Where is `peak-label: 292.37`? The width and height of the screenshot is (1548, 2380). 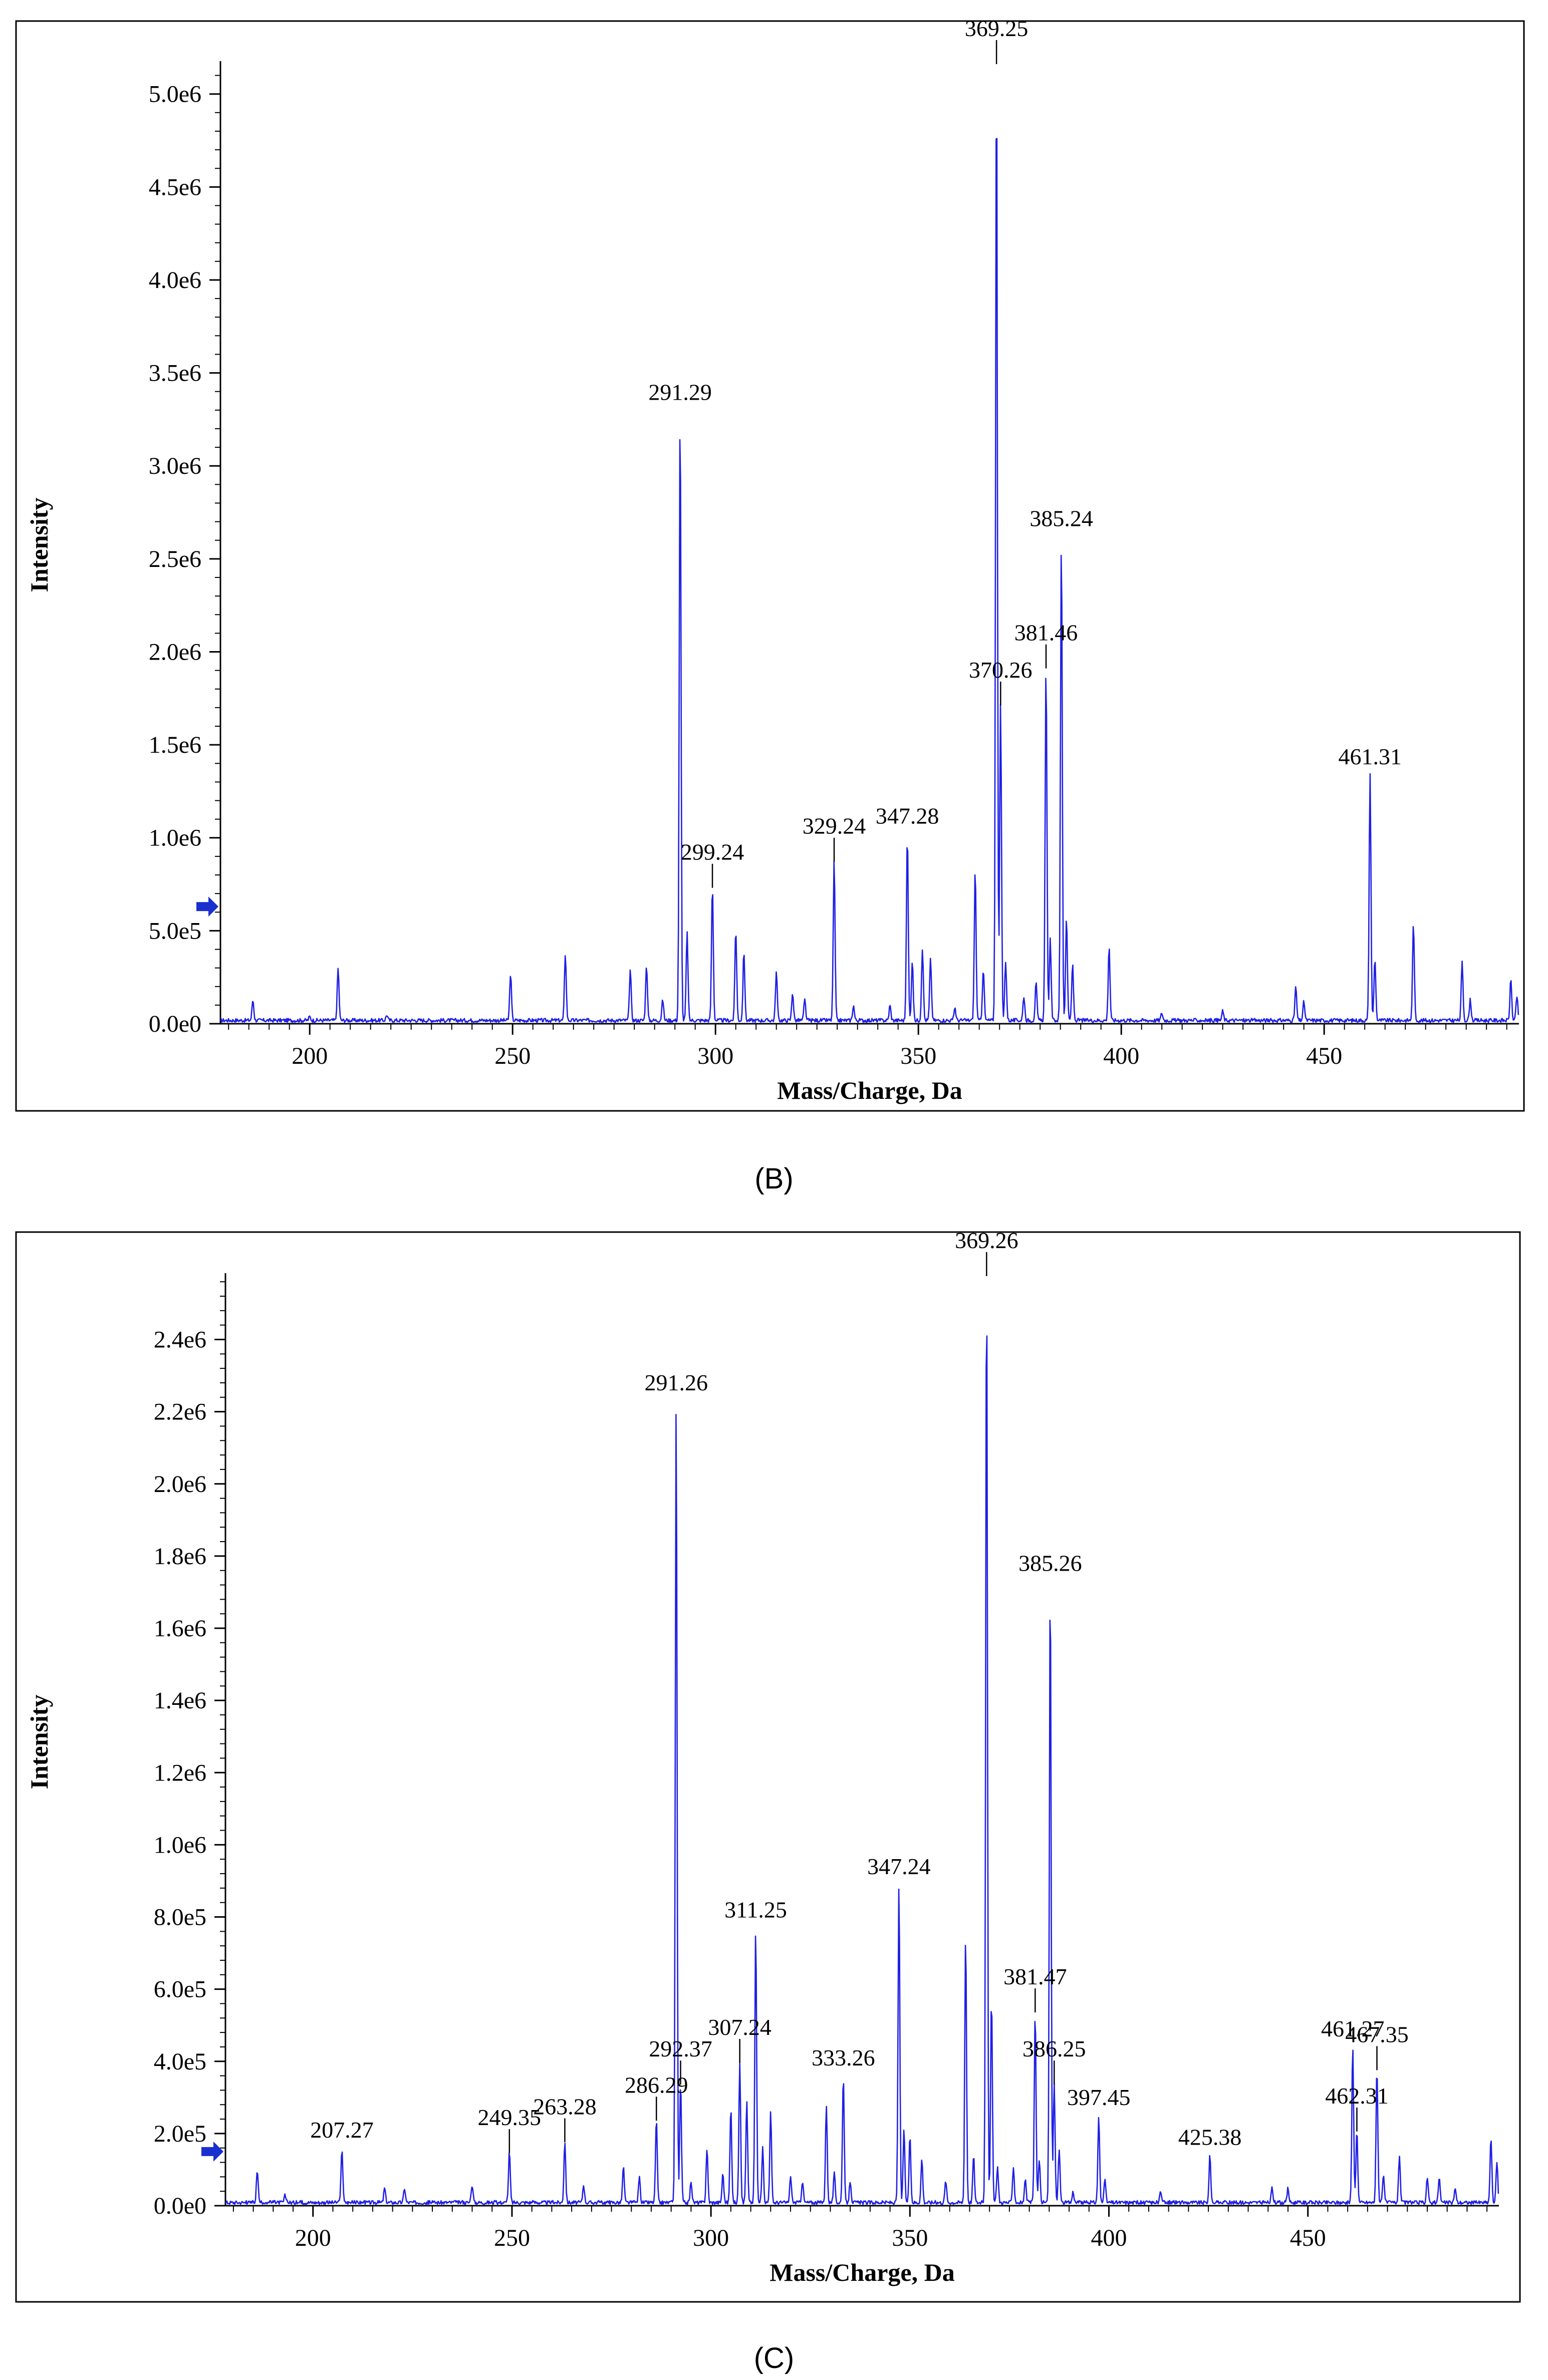
peak-label: 292.37 is located at coordinates (681, 2048).